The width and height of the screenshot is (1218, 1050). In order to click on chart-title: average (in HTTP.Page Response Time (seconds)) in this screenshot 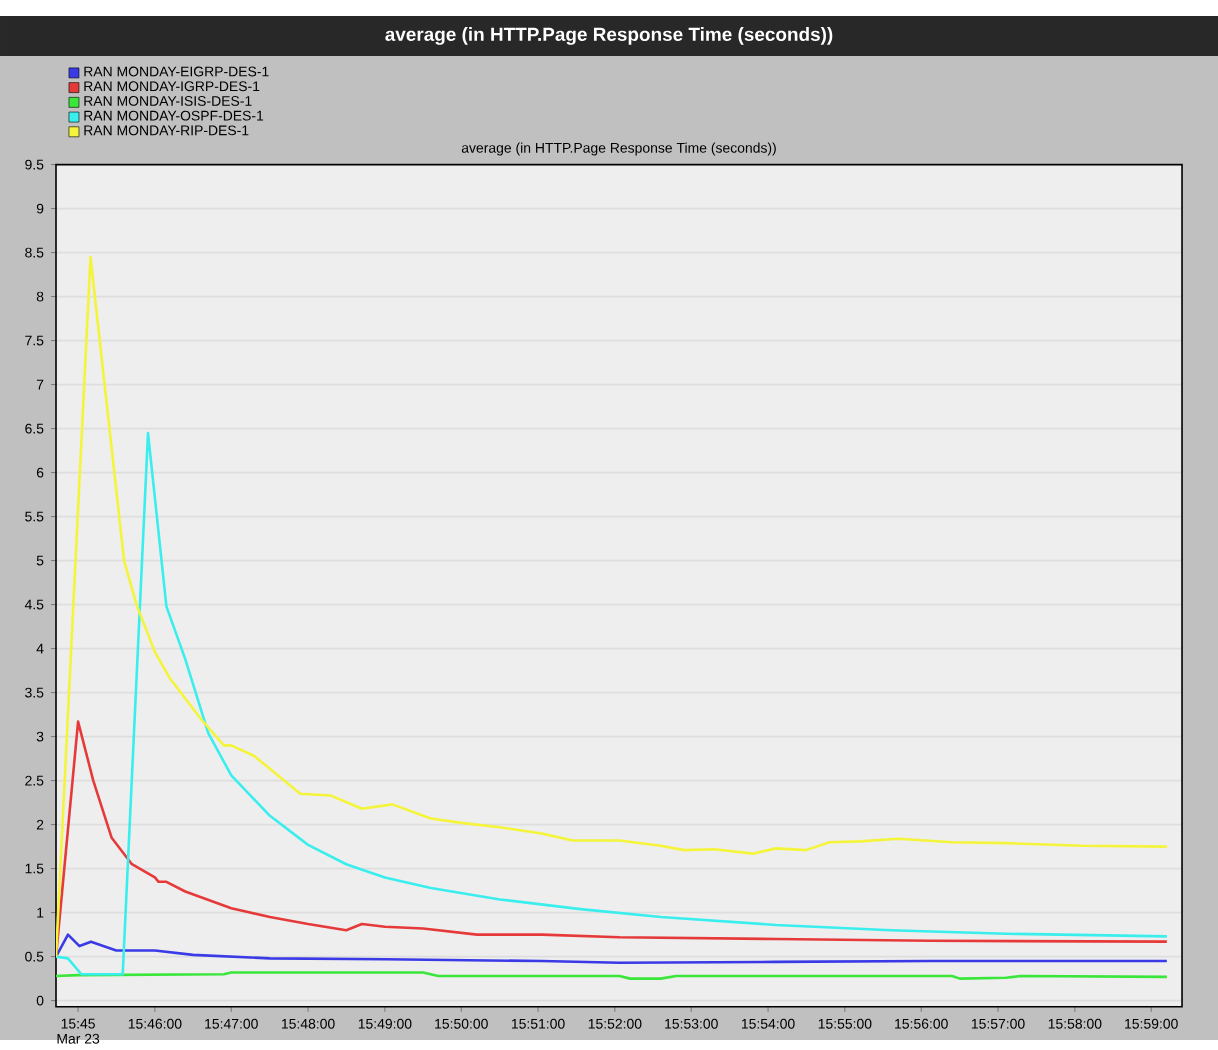, I will do `click(609, 35)`.